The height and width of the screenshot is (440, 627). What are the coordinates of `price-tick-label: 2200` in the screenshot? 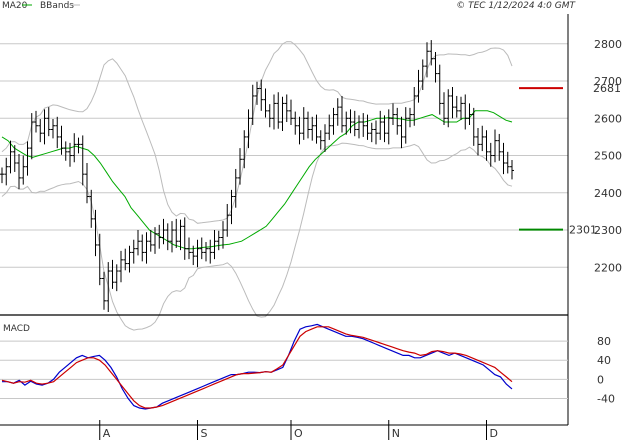 It's located at (608, 267).